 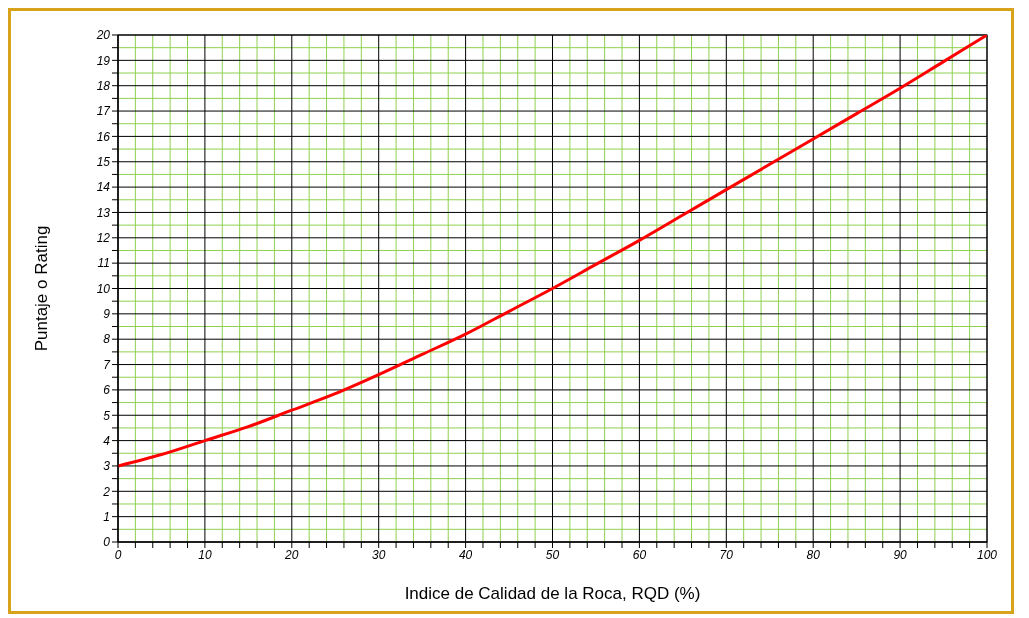 I want to click on x-tick-label: 90, so click(x=900, y=554).